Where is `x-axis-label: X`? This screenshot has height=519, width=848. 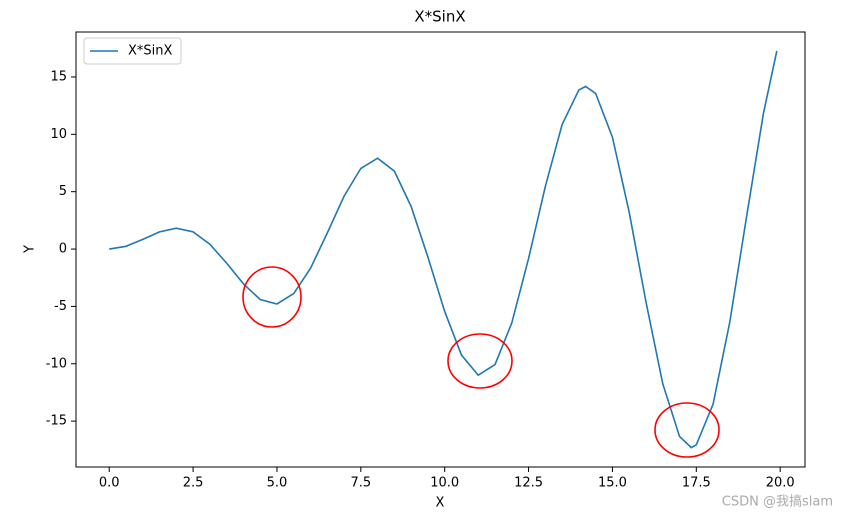 x-axis-label: X is located at coordinates (440, 503).